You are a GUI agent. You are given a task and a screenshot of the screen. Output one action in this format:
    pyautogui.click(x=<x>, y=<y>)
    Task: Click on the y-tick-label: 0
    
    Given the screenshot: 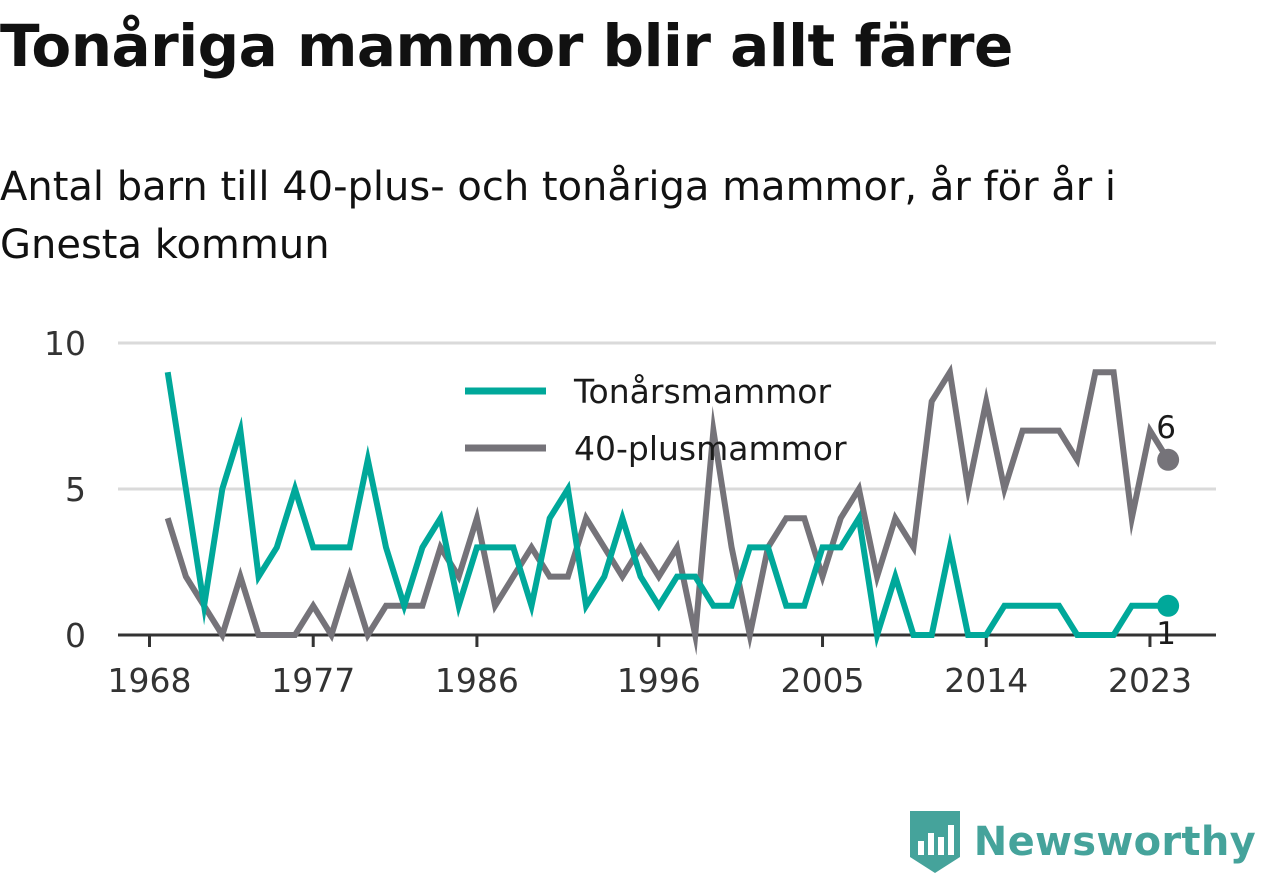 What is the action you would take?
    pyautogui.click(x=75, y=635)
    